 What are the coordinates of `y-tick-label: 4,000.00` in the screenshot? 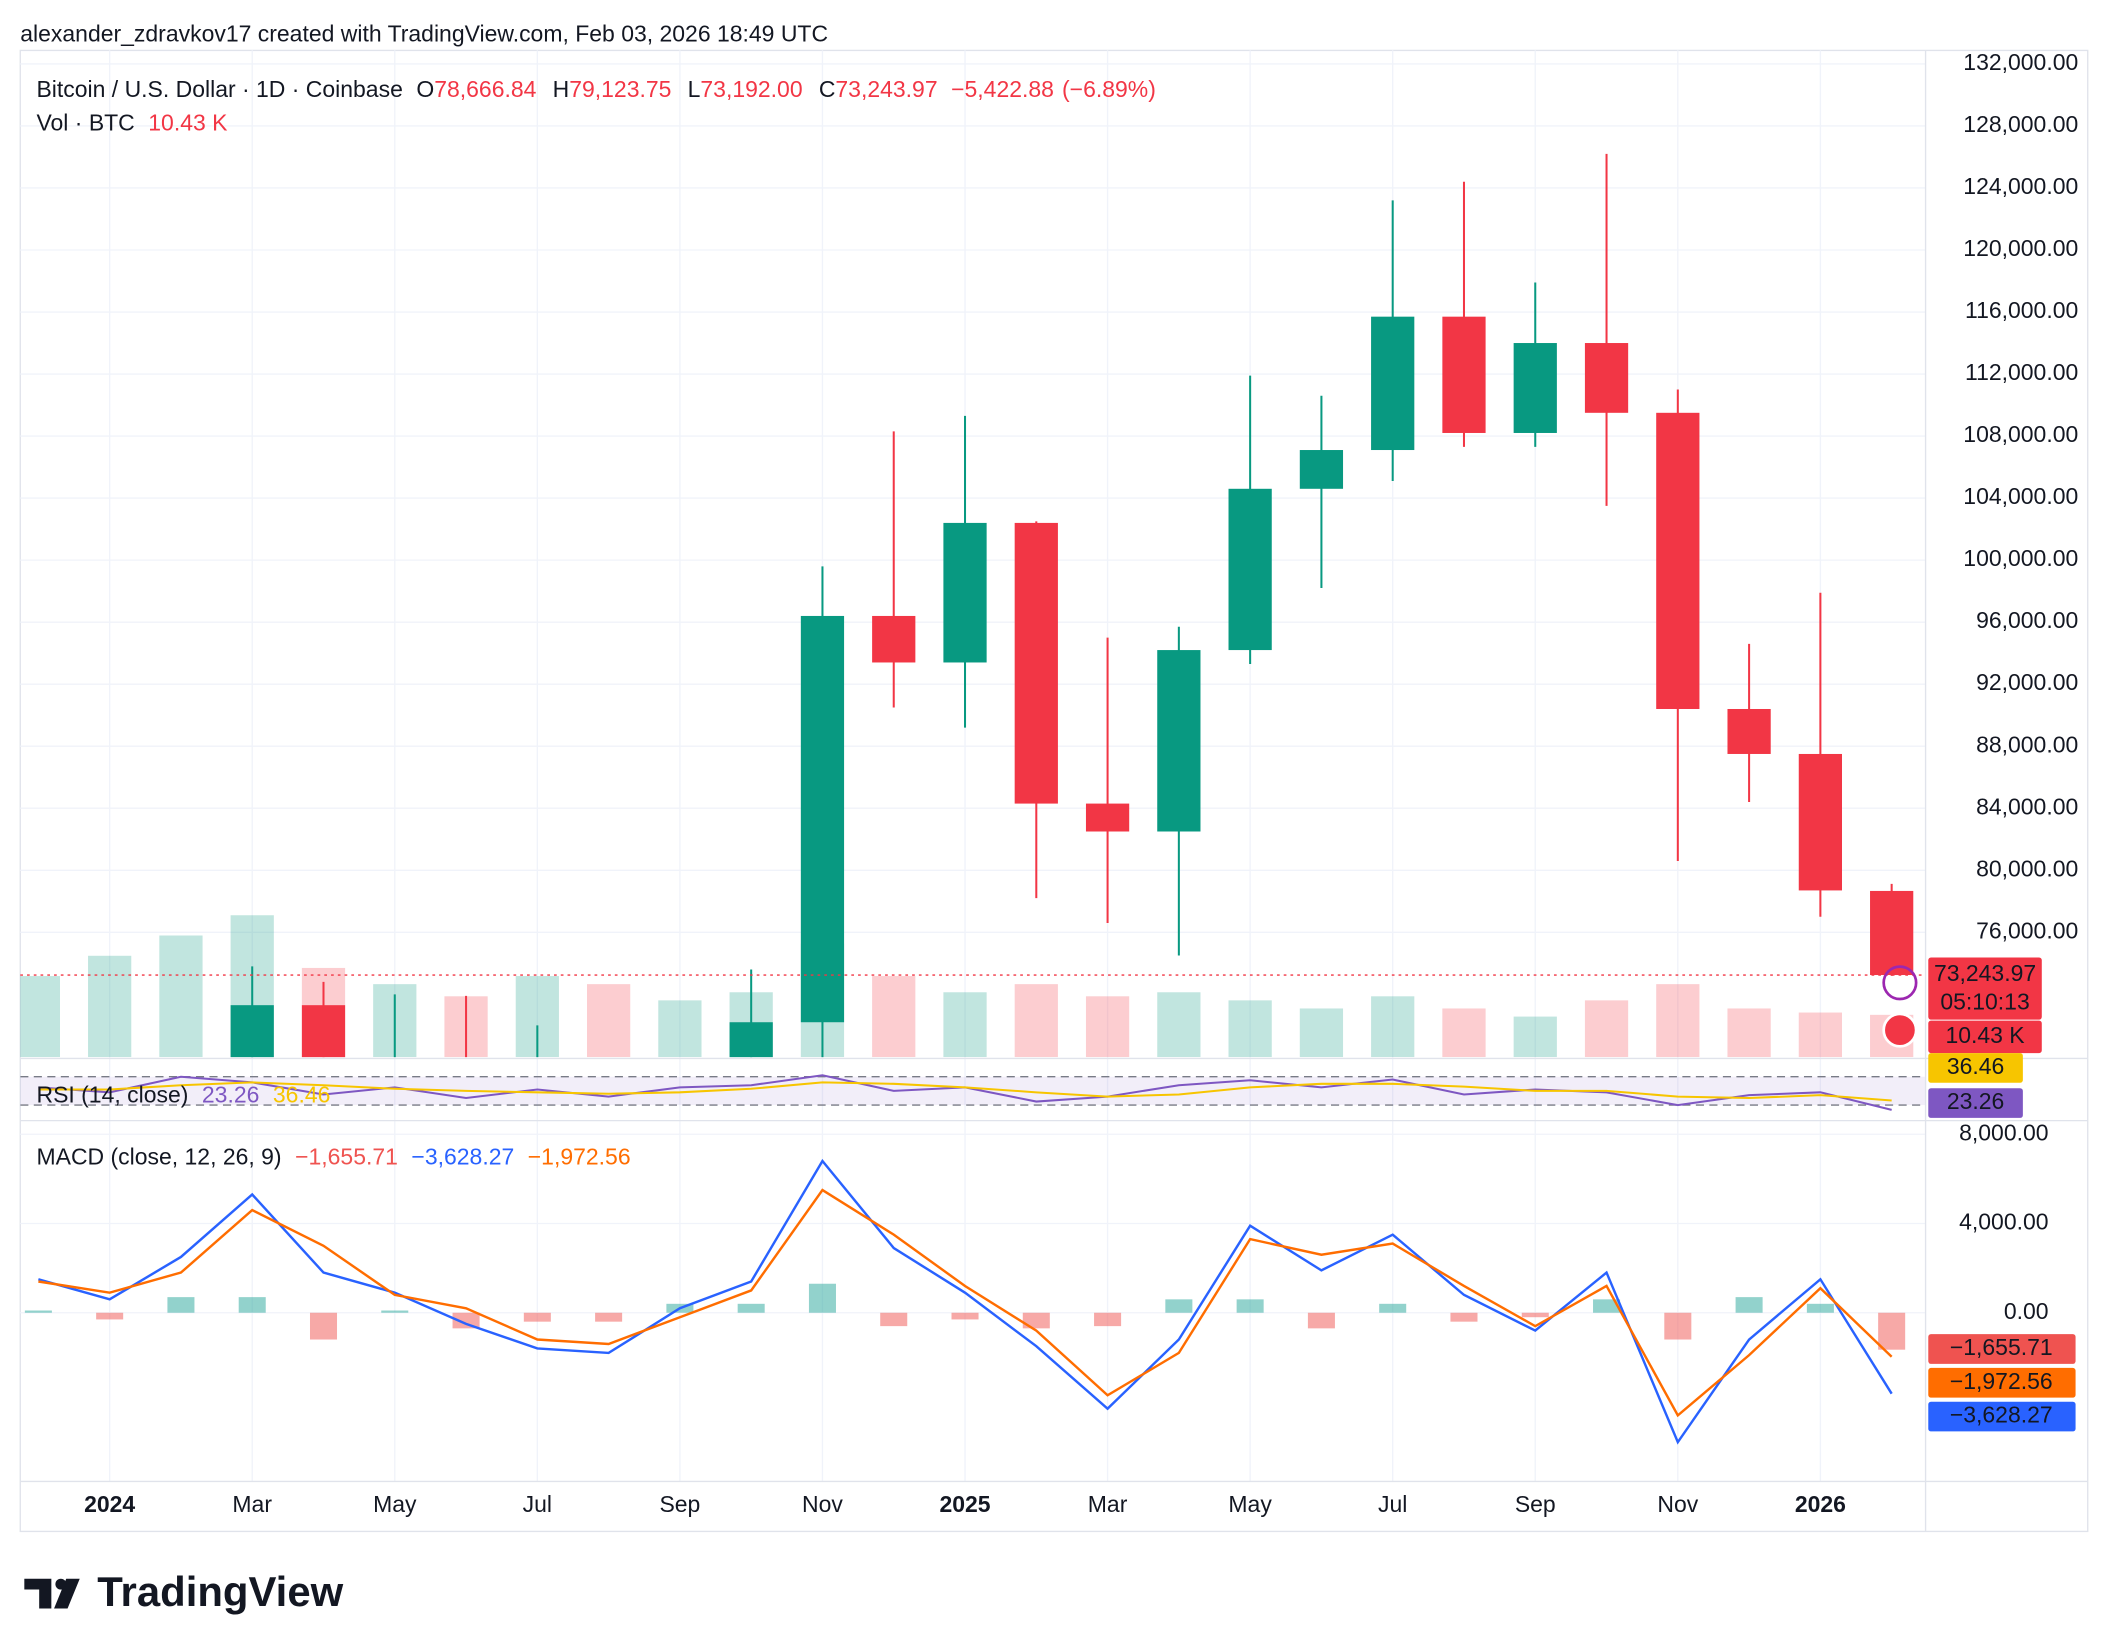 It's located at (2003, 1222).